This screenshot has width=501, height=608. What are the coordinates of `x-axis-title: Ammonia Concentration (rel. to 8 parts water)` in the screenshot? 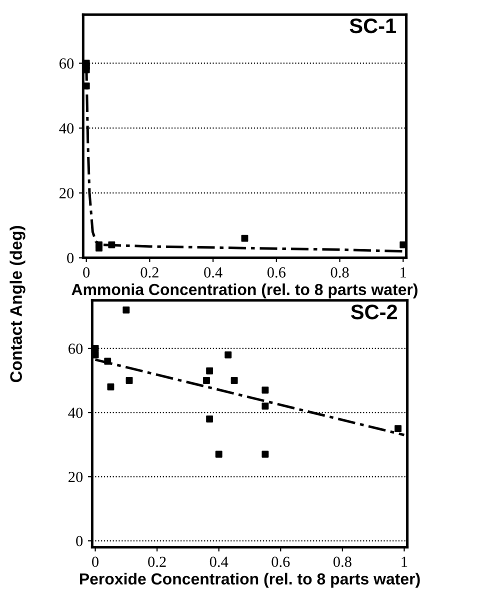 It's located at (245, 290).